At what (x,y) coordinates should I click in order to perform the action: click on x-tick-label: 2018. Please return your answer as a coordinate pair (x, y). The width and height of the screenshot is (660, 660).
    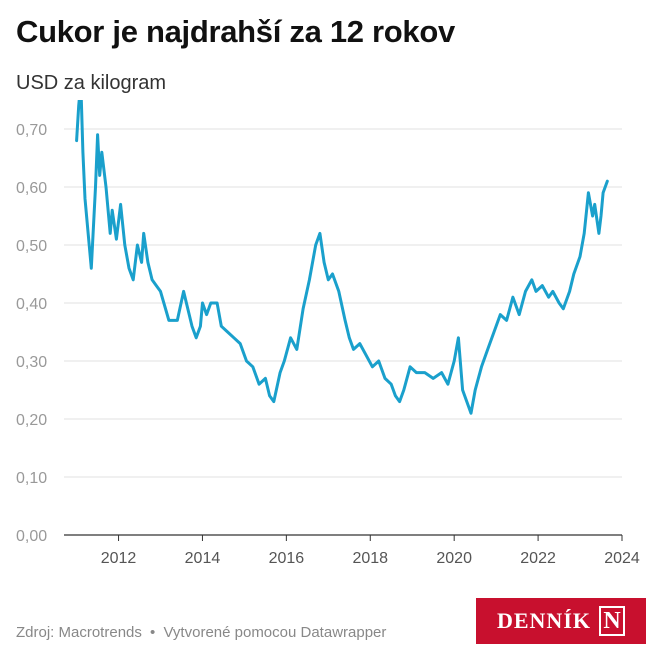
    Looking at the image, I should click on (370, 558).